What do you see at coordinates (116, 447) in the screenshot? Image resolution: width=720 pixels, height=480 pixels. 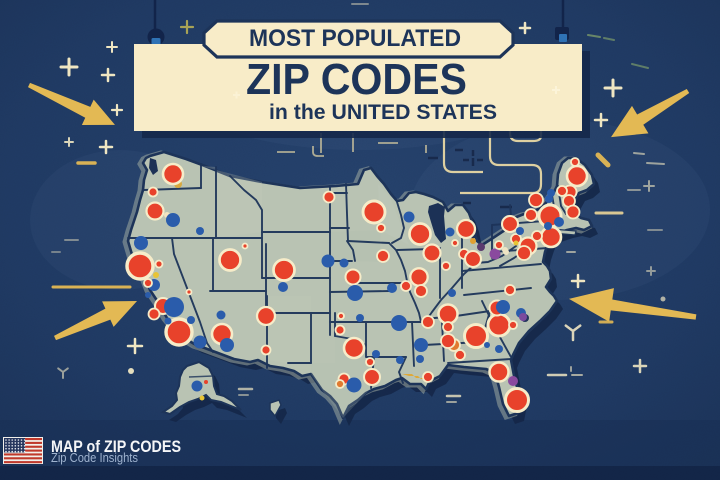 I see `svg-text: MAP of ZIP CODES` at bounding box center [116, 447].